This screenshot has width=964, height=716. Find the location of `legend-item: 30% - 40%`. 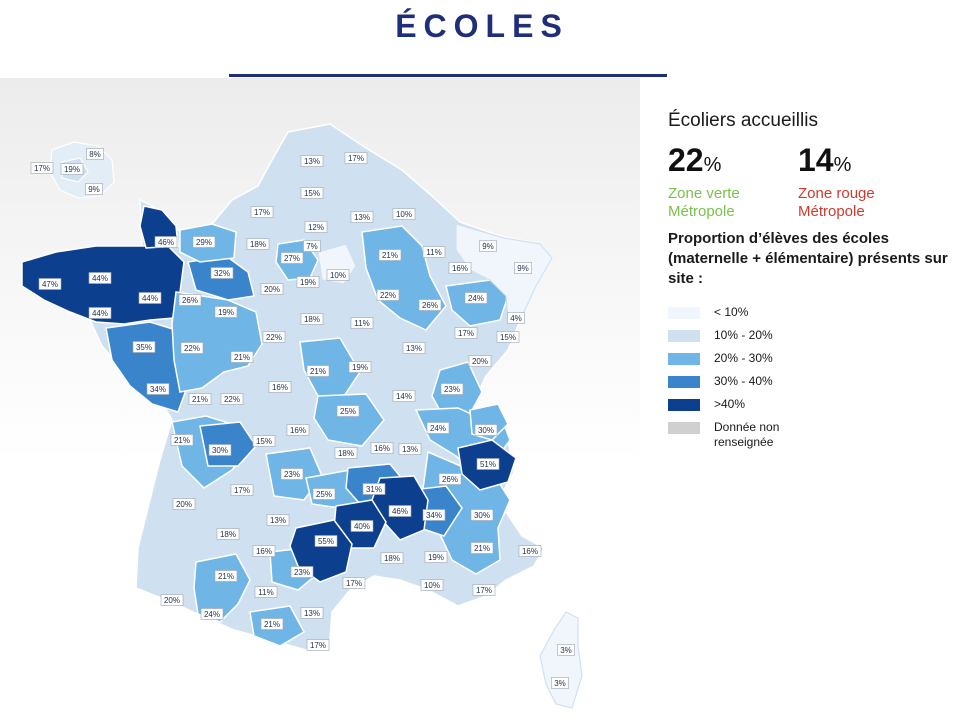

legend-item: 30% - 40% is located at coordinates (813, 381).